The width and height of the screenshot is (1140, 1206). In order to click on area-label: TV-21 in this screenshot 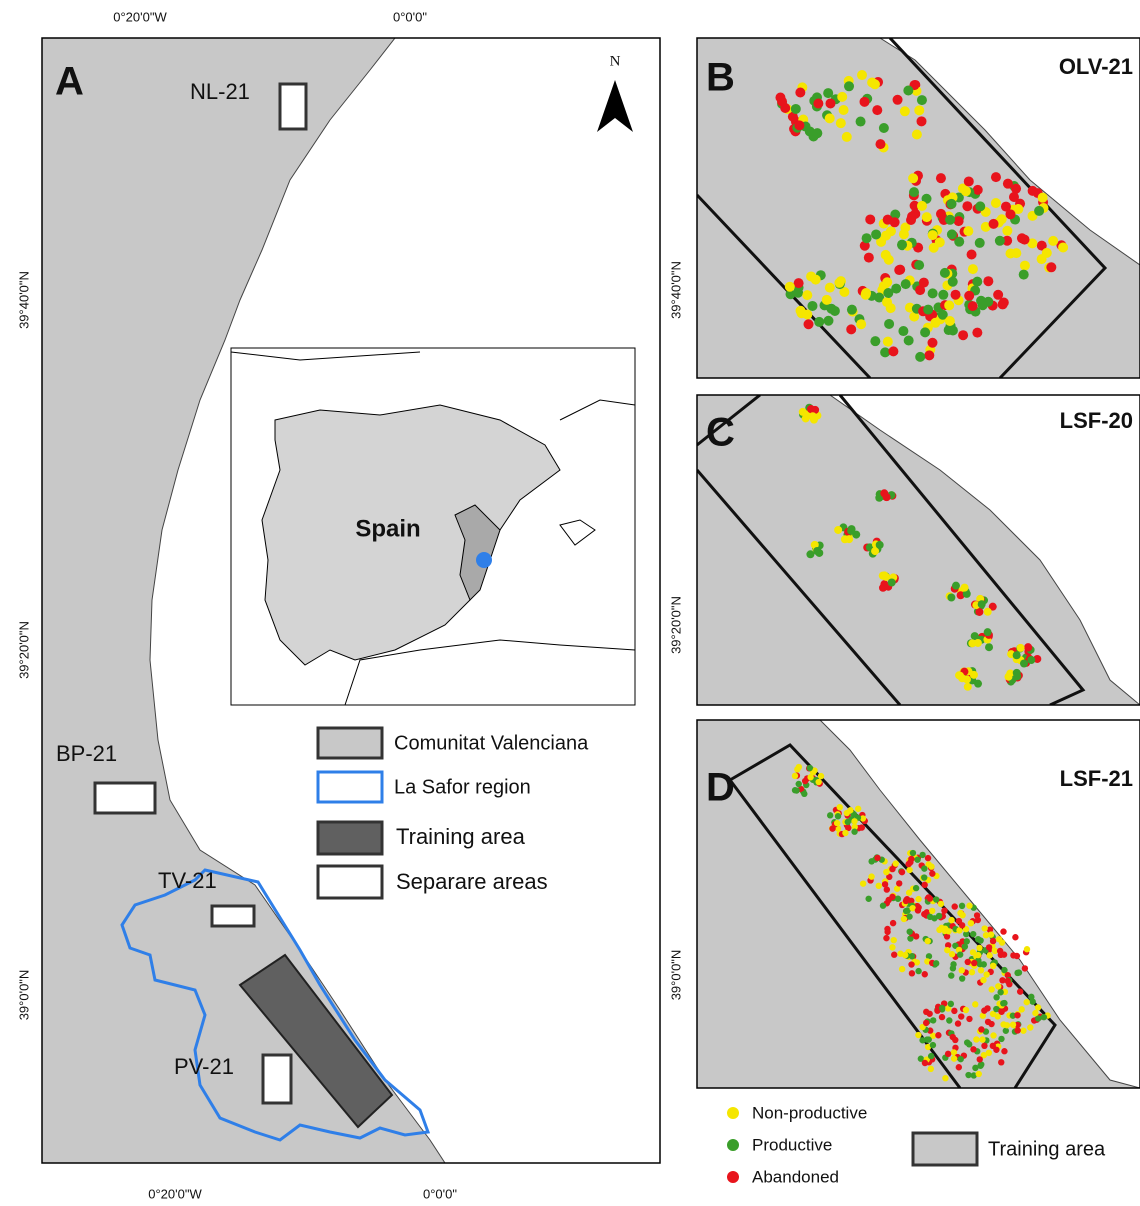, I will do `click(187, 880)`.